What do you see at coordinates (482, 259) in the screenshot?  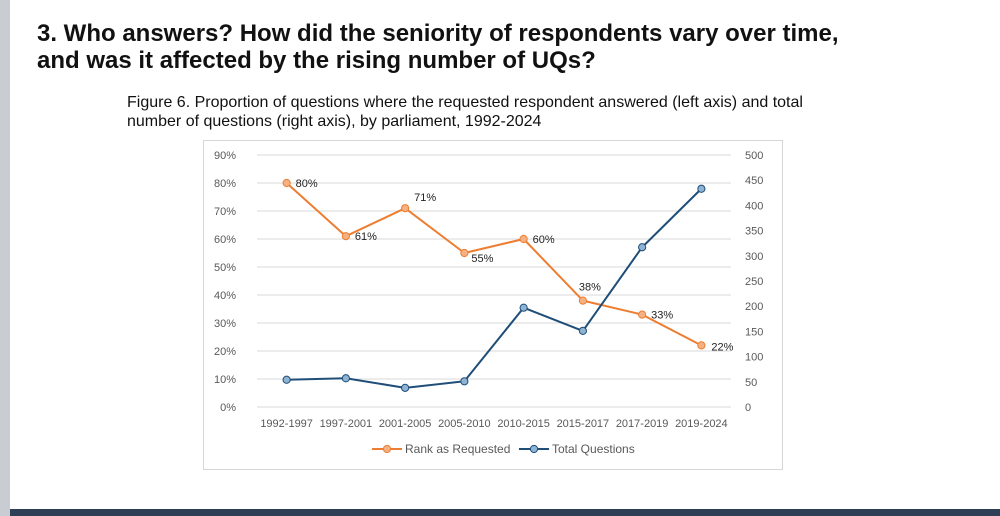 I see `data-label: 55%` at bounding box center [482, 259].